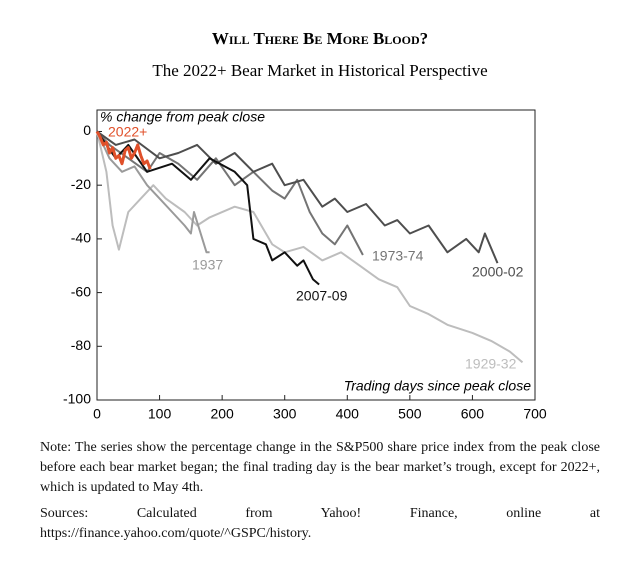 The height and width of the screenshot is (562, 640). Describe the element at coordinates (127, 132) in the screenshot. I see `series-label: 2022+` at that location.